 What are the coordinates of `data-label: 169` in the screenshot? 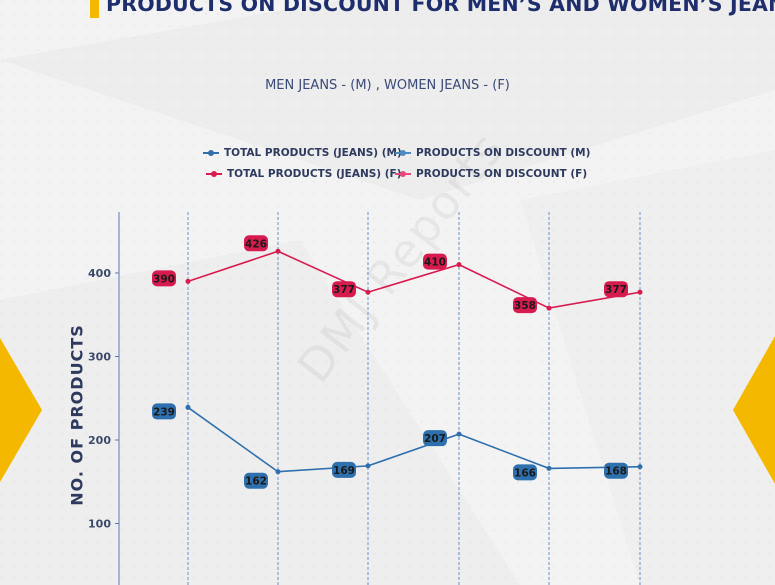 It's located at (344, 471).